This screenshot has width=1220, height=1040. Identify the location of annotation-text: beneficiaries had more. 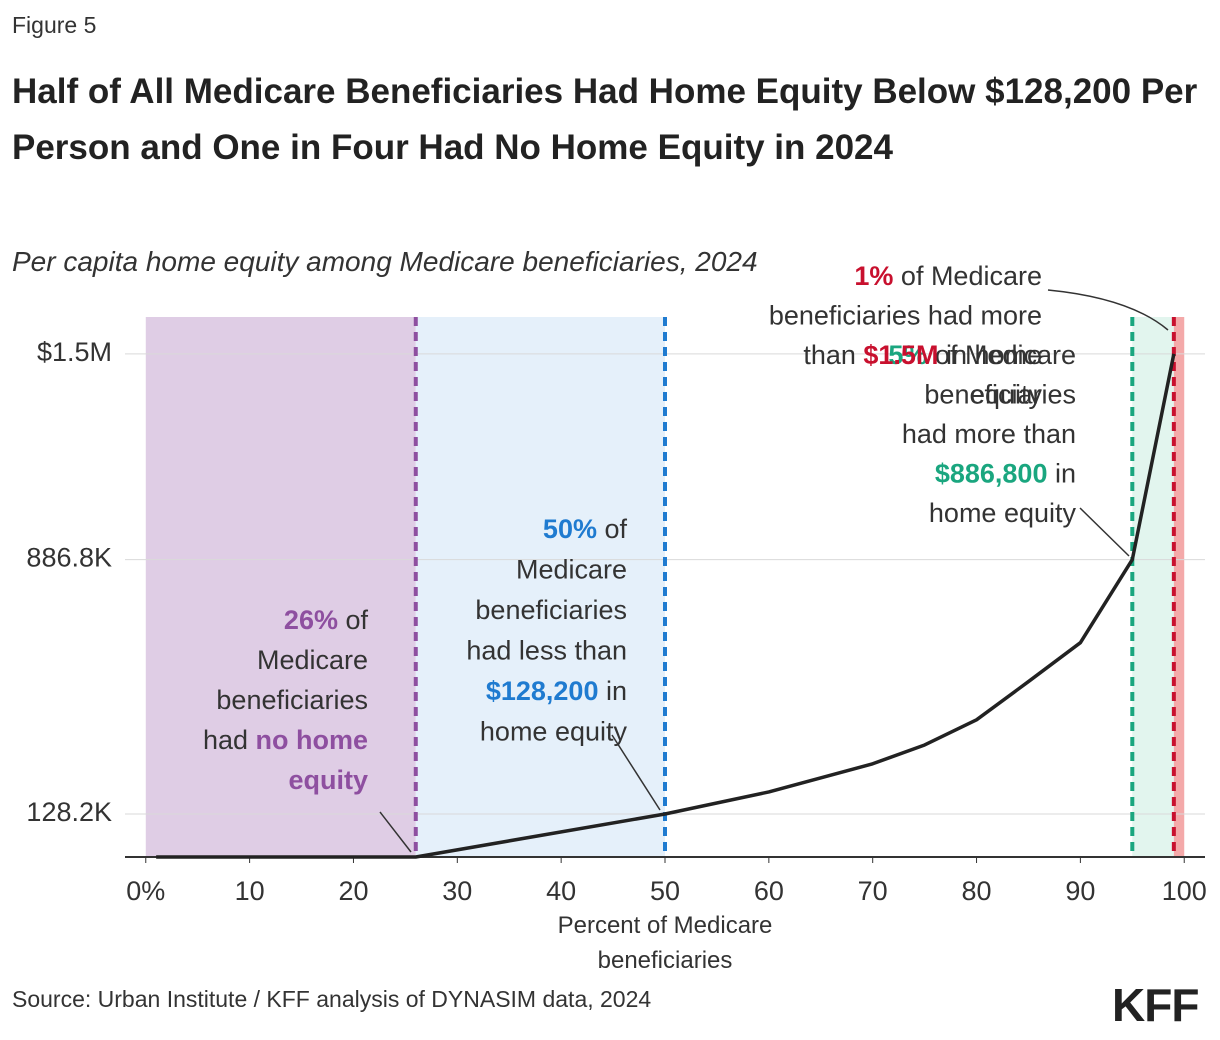
(905, 316).